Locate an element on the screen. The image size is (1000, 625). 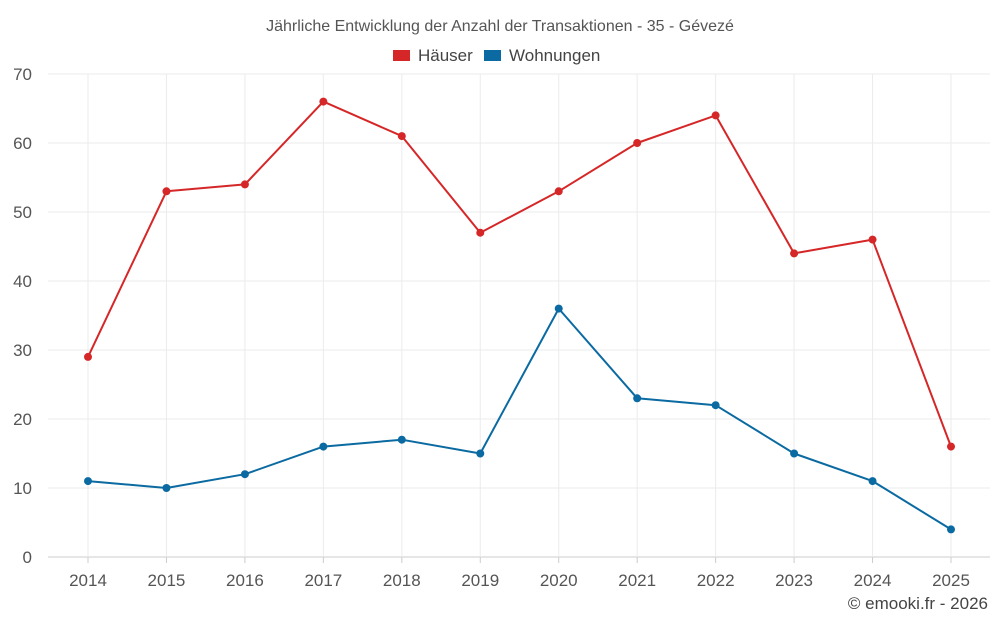
legend-swatch-wohnungen is located at coordinates (492, 55).